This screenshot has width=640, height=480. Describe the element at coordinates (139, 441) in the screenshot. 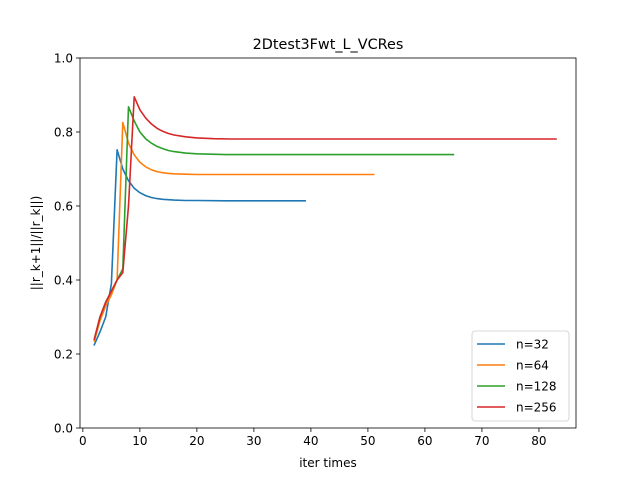

I see `x-tick-label: 10` at that location.